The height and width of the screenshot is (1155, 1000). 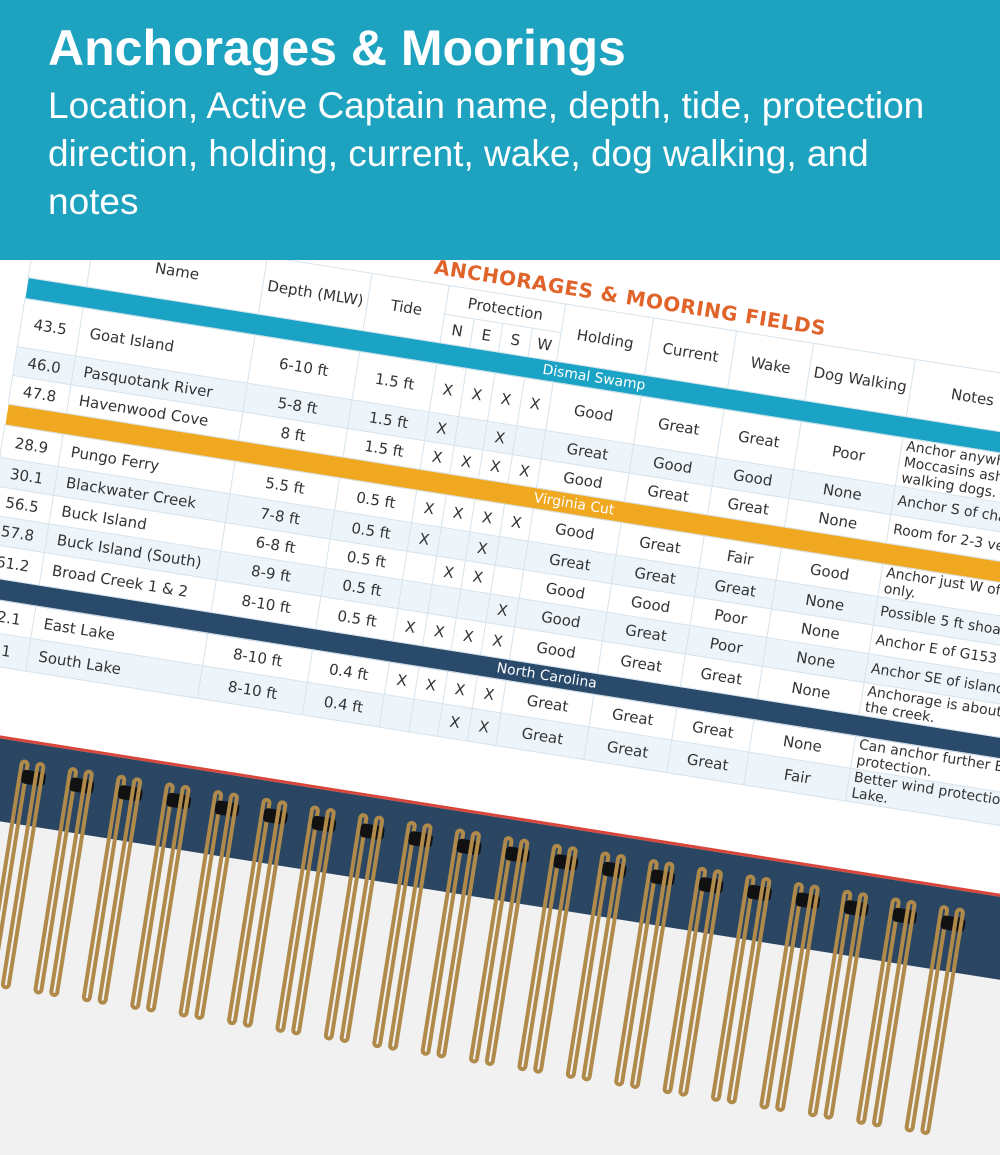 I want to click on col-w: W, so click(x=544, y=345).